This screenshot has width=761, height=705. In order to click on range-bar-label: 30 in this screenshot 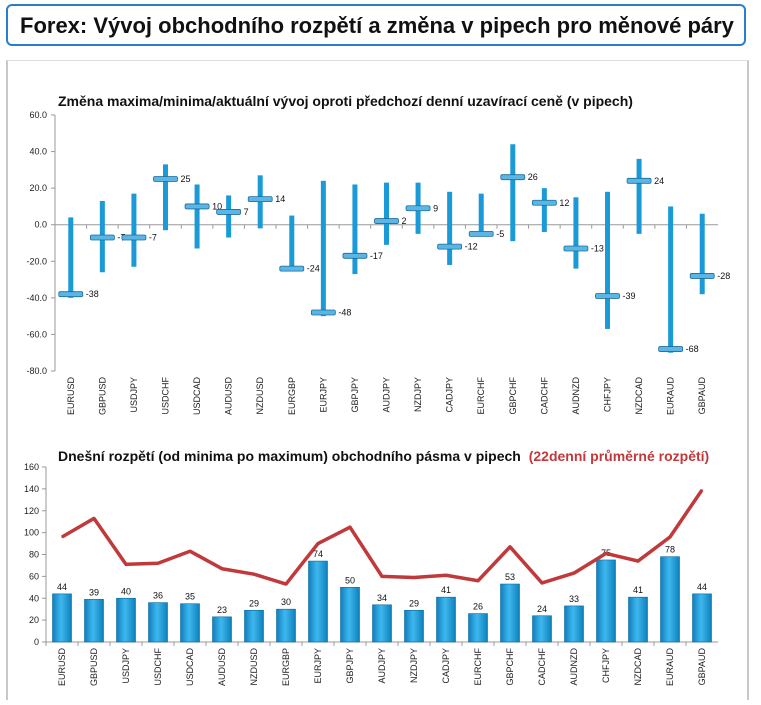, I will do `click(286, 602)`.